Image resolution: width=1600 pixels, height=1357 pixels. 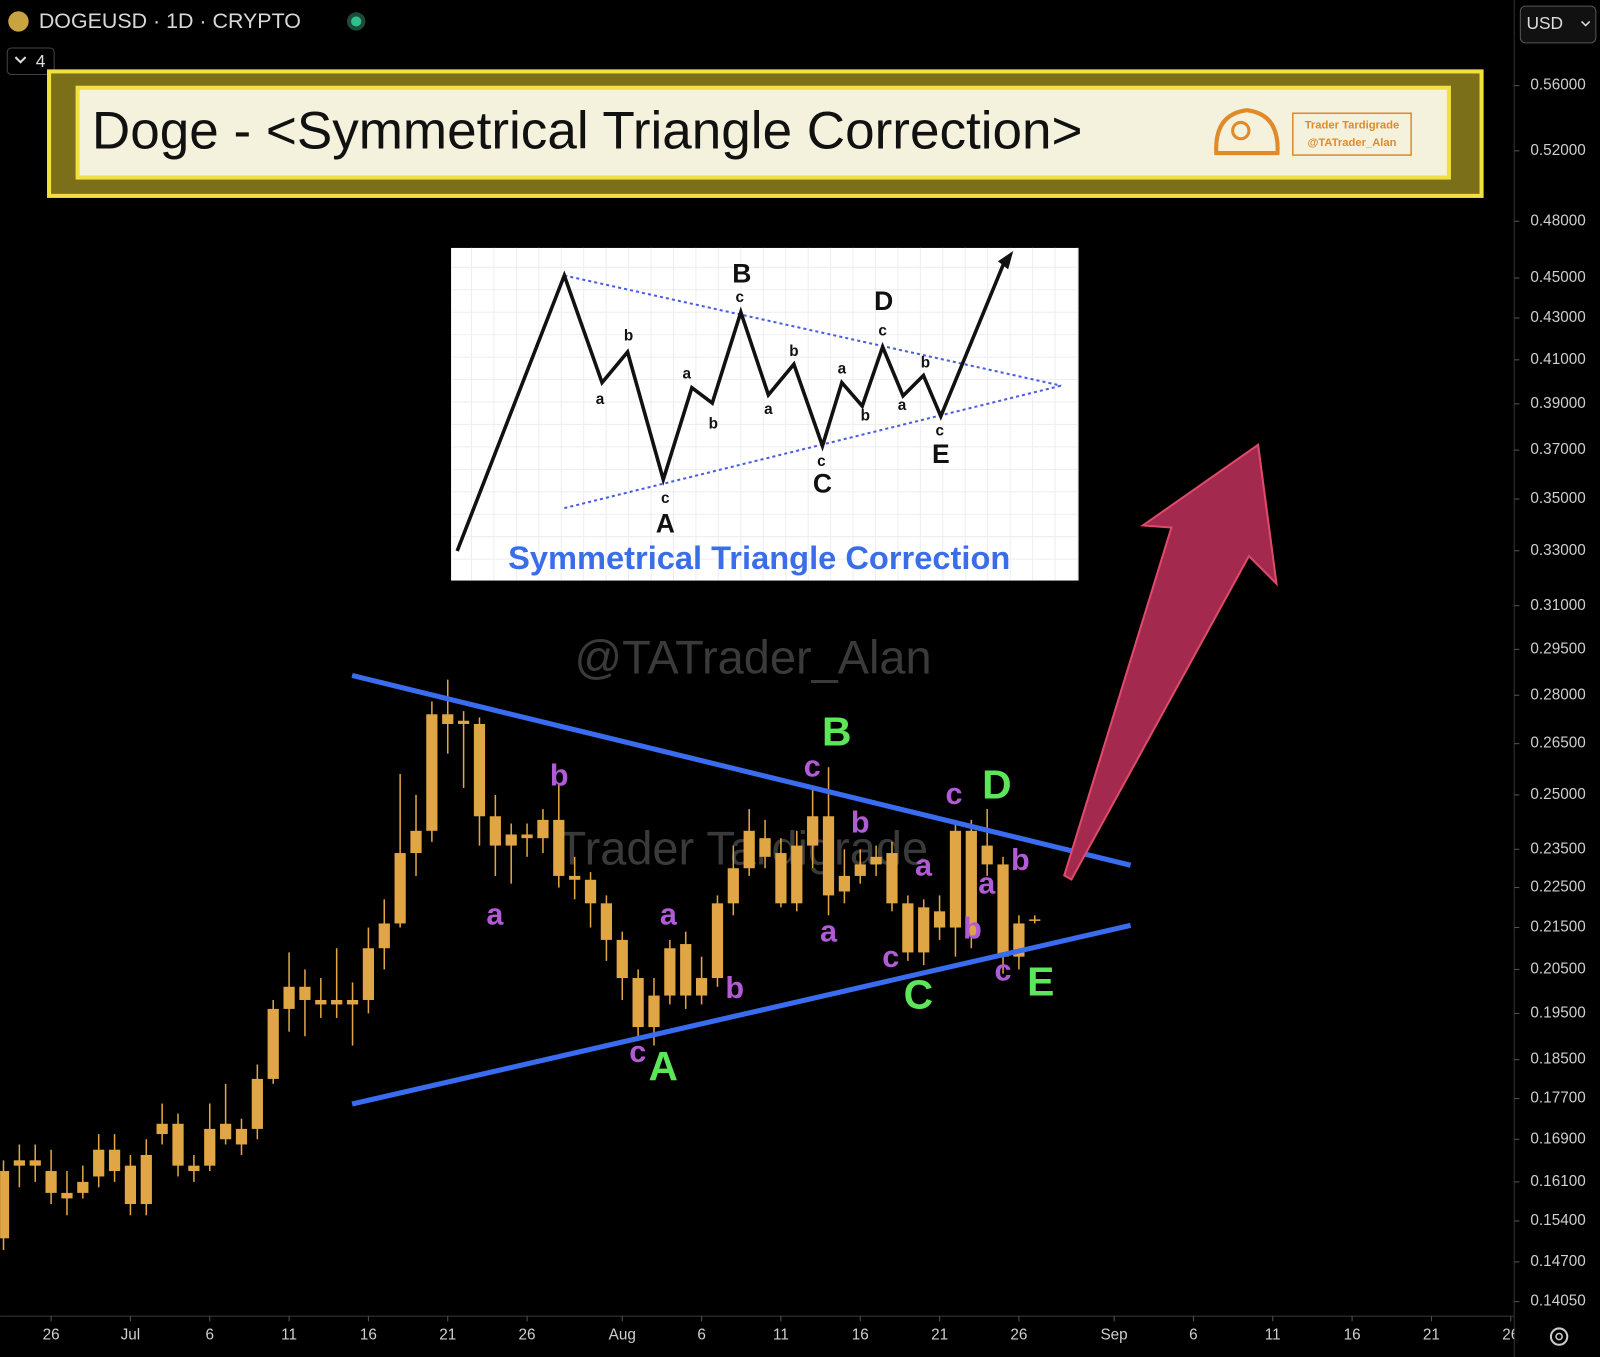 I want to click on wave-label-major: C, so click(x=918, y=995).